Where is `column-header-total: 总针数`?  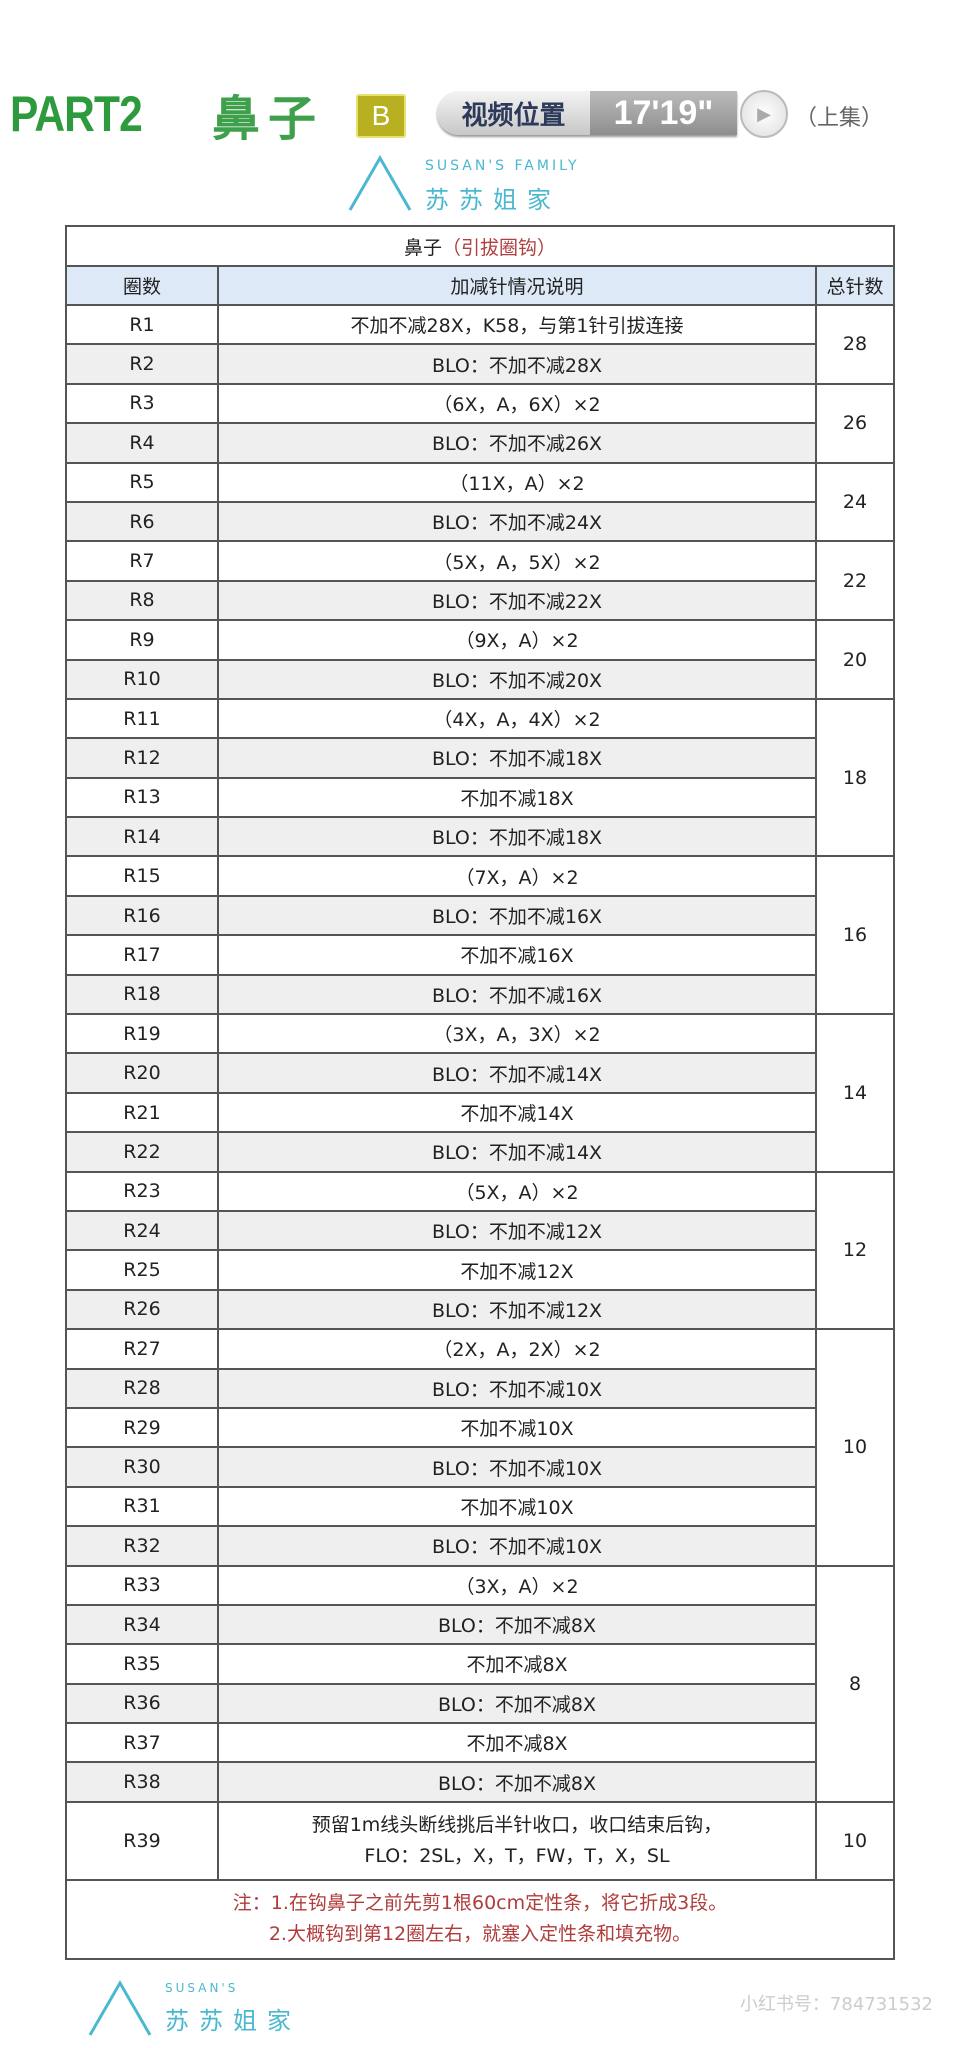 column-header-total: 总针数 is located at coordinates (855, 285).